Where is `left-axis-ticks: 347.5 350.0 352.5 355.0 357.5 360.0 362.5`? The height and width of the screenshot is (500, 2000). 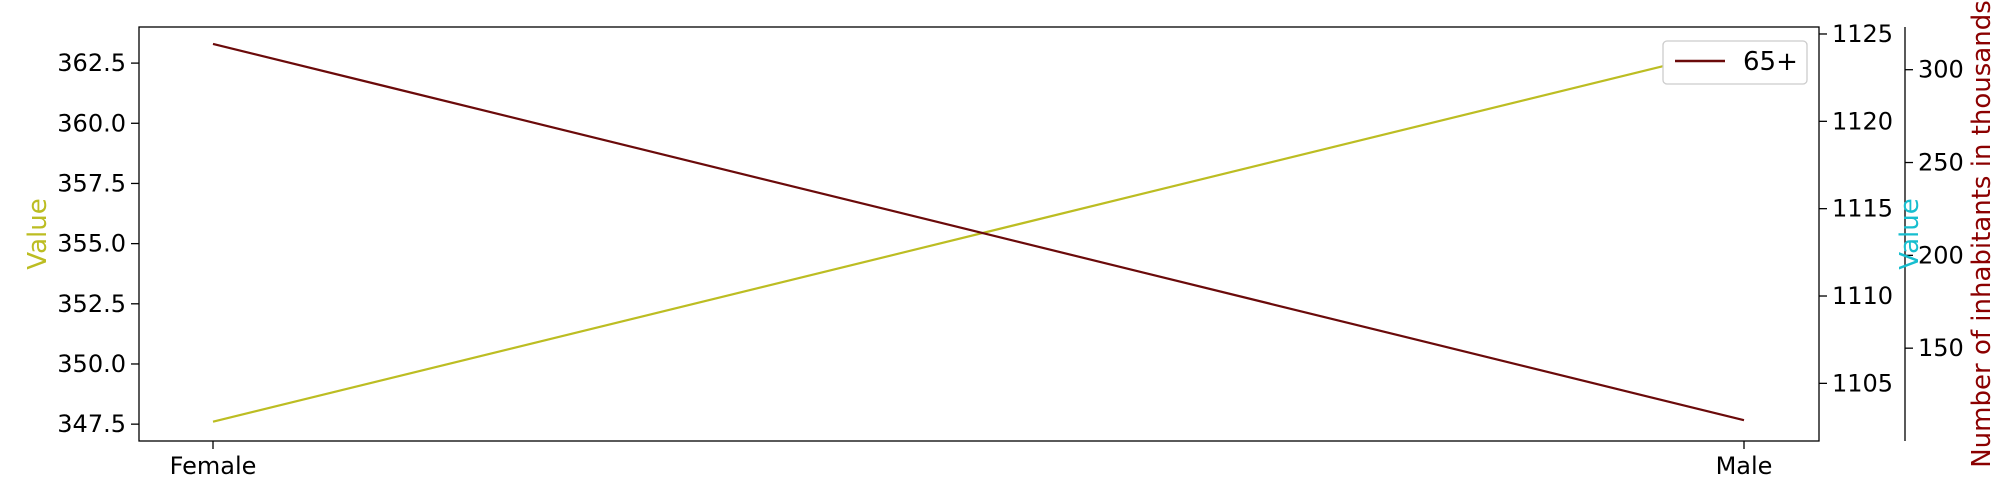
left-axis-ticks: 347.5 350.0 352.5 355.0 357.5 360.0 362.5 is located at coordinates (98, 243).